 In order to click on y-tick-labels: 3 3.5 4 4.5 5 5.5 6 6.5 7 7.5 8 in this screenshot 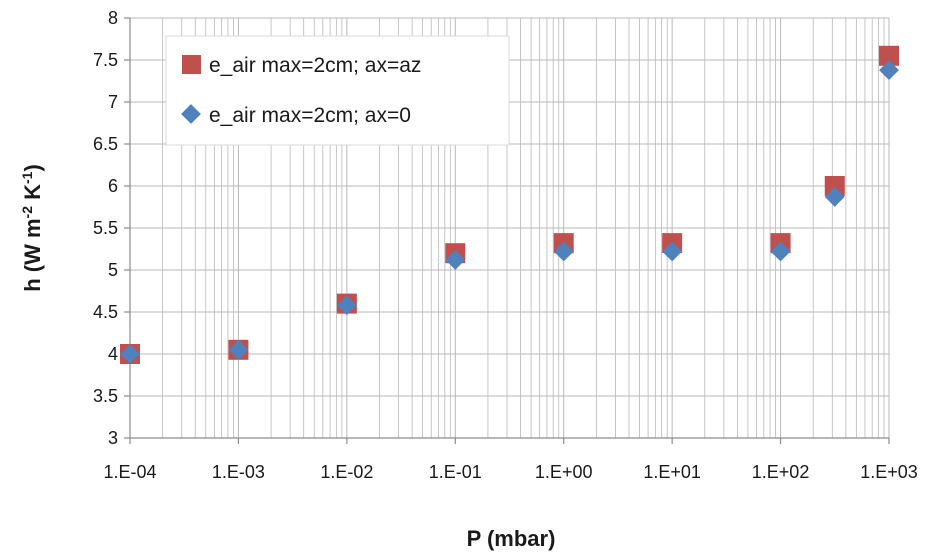, I will do `click(105, 228)`.